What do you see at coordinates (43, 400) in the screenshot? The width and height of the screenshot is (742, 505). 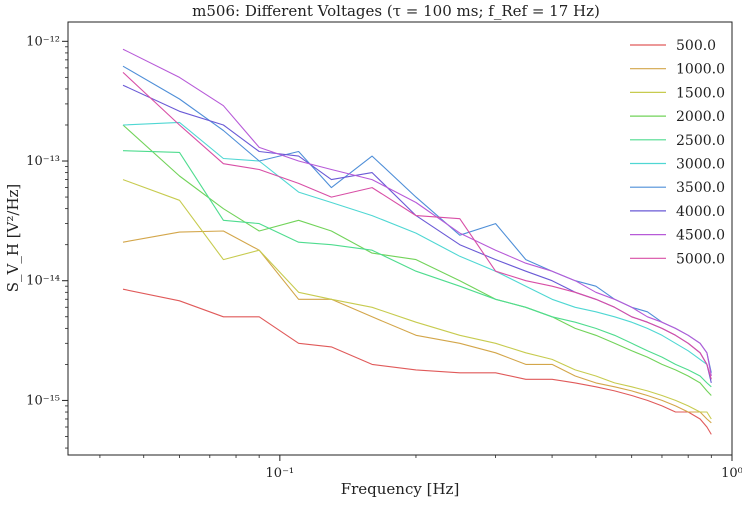 I see `y-tick-label: 10⁻¹⁵` at bounding box center [43, 400].